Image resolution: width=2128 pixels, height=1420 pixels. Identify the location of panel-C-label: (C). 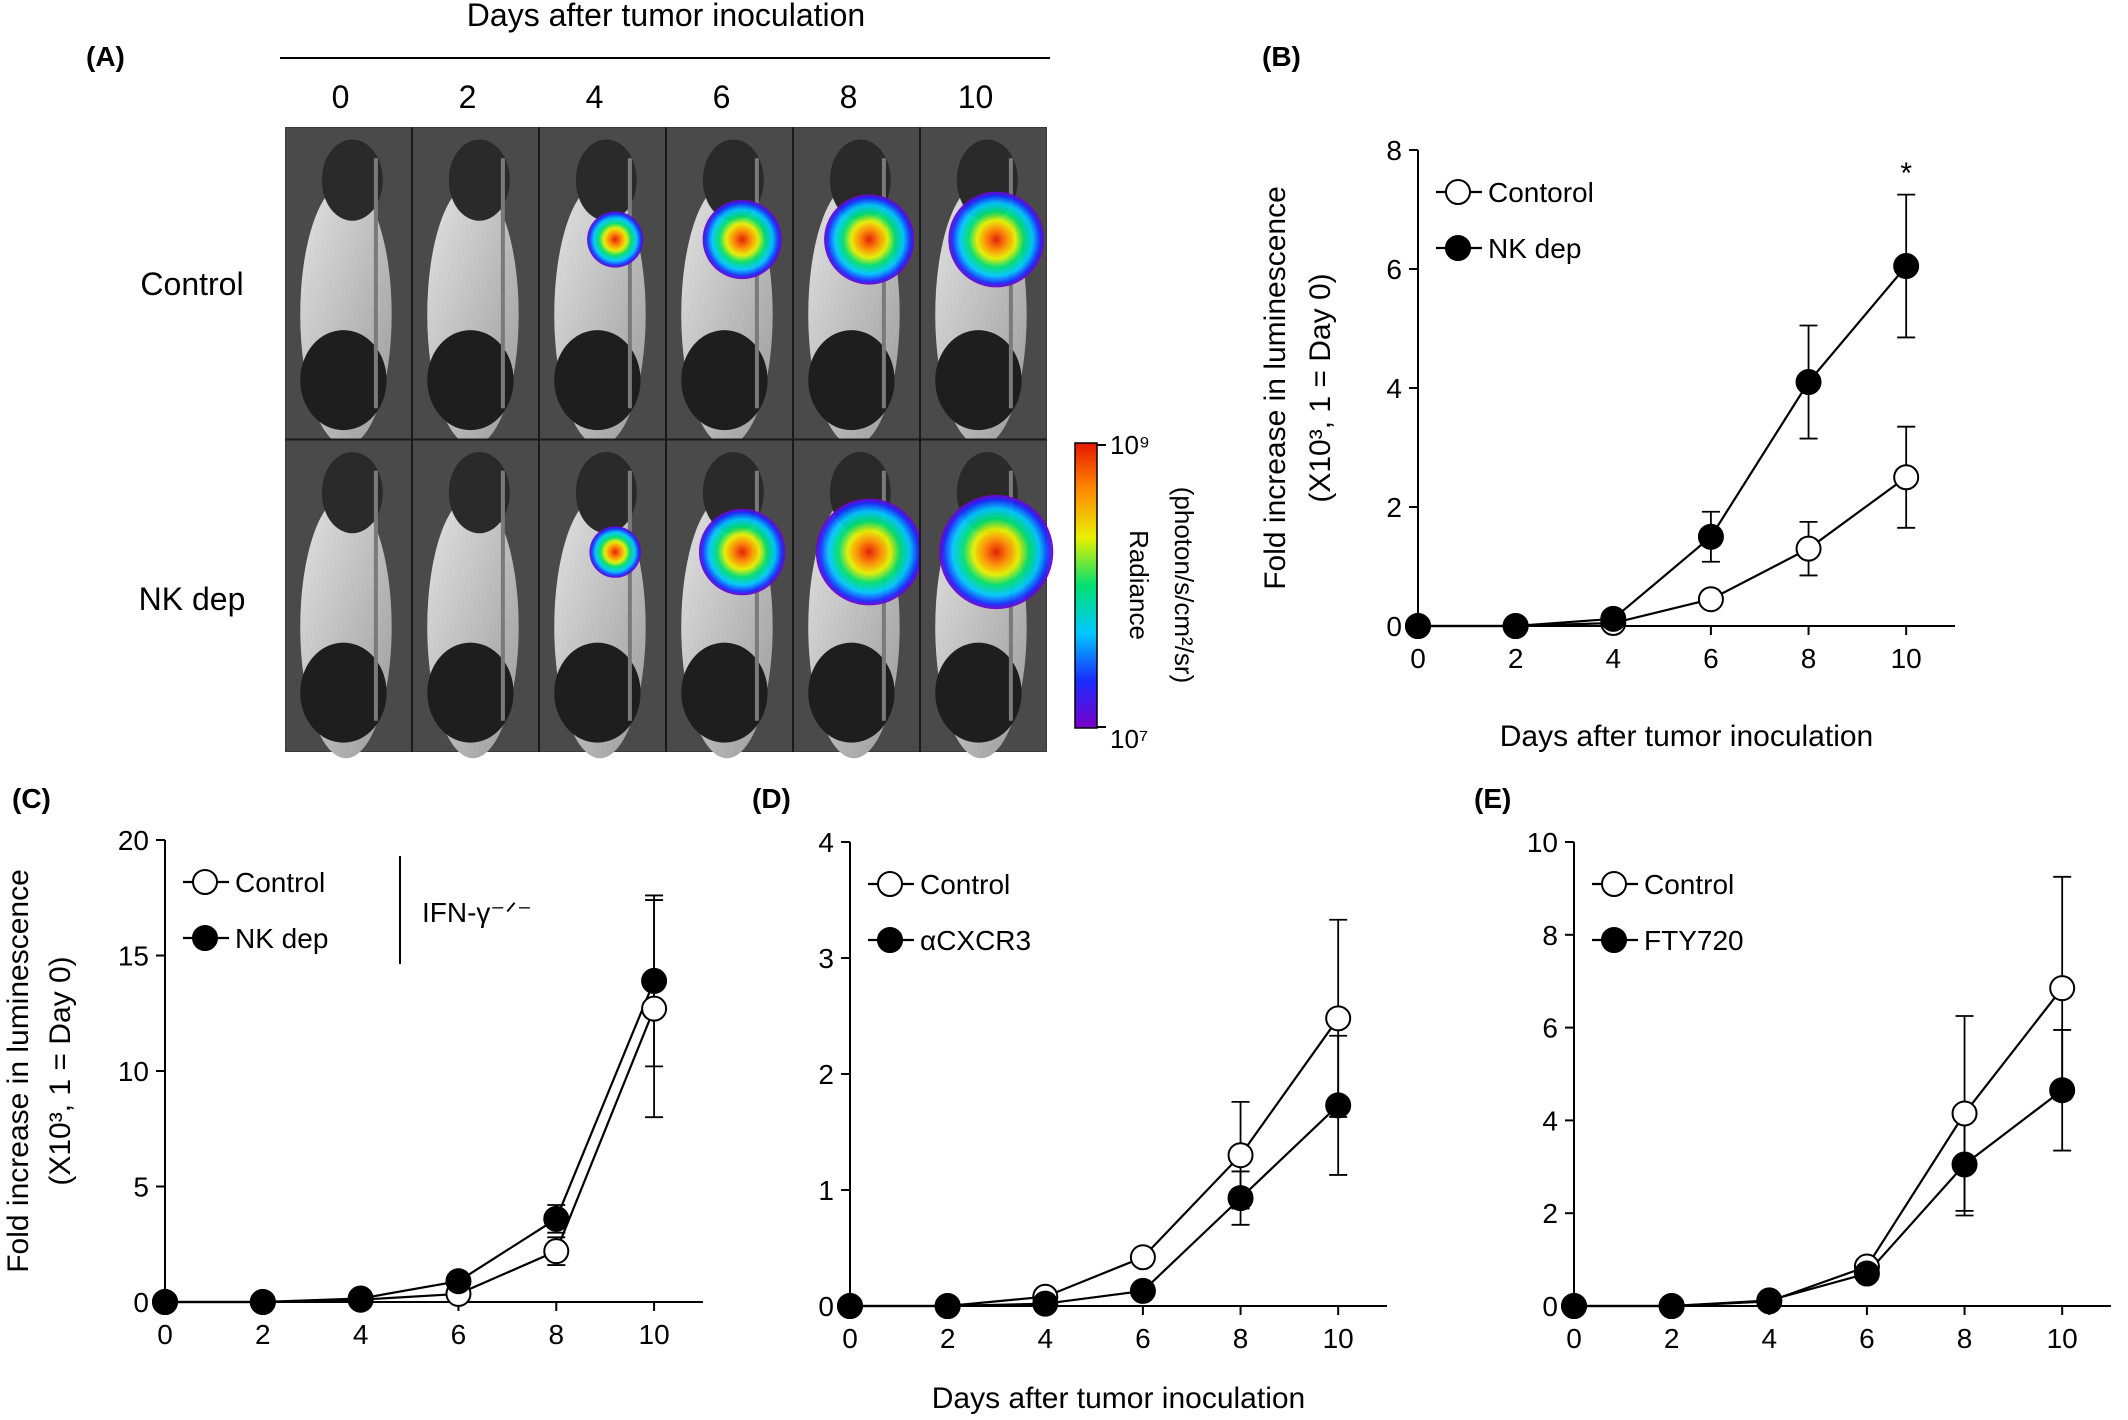
(31, 798).